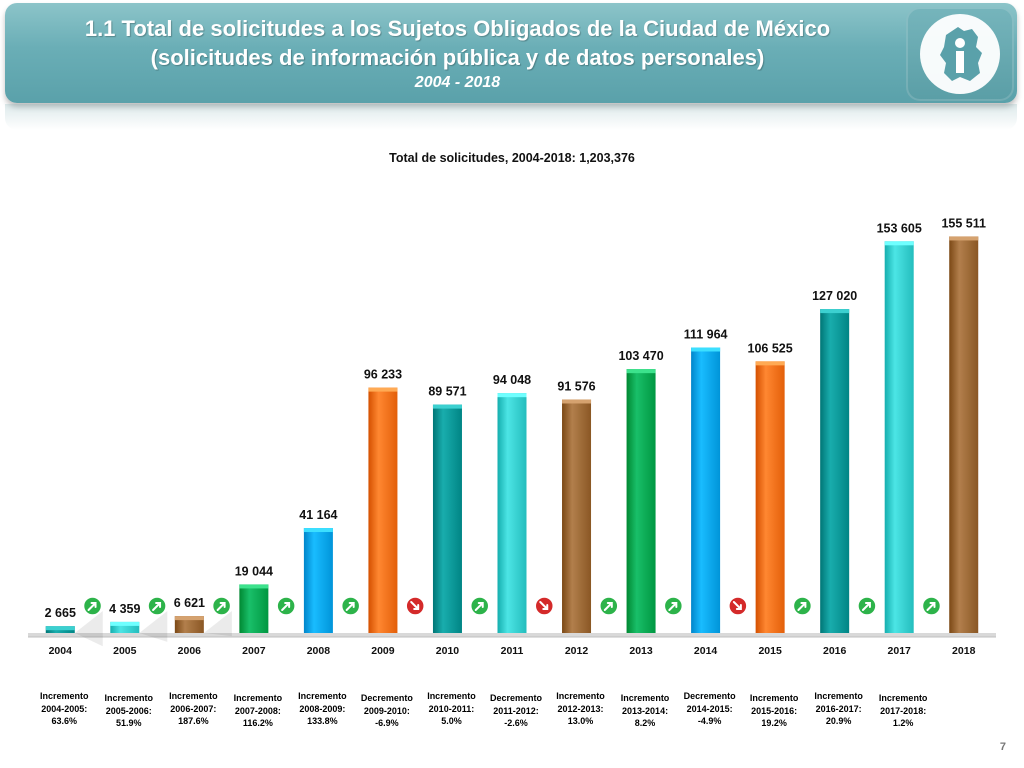 This screenshot has width=1024, height=768. I want to click on increment-note-line3: 63.6%, so click(64, 721).